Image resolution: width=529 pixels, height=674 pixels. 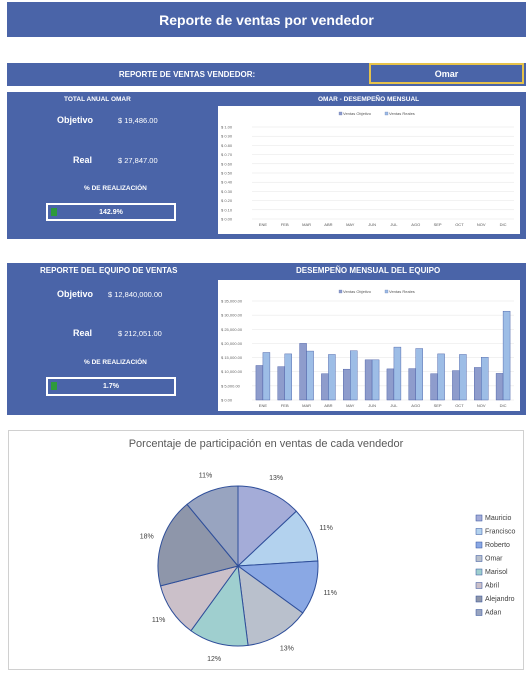 What do you see at coordinates (402, 291) in the screenshot?
I see `legend-label: Ventas Reales` at bounding box center [402, 291].